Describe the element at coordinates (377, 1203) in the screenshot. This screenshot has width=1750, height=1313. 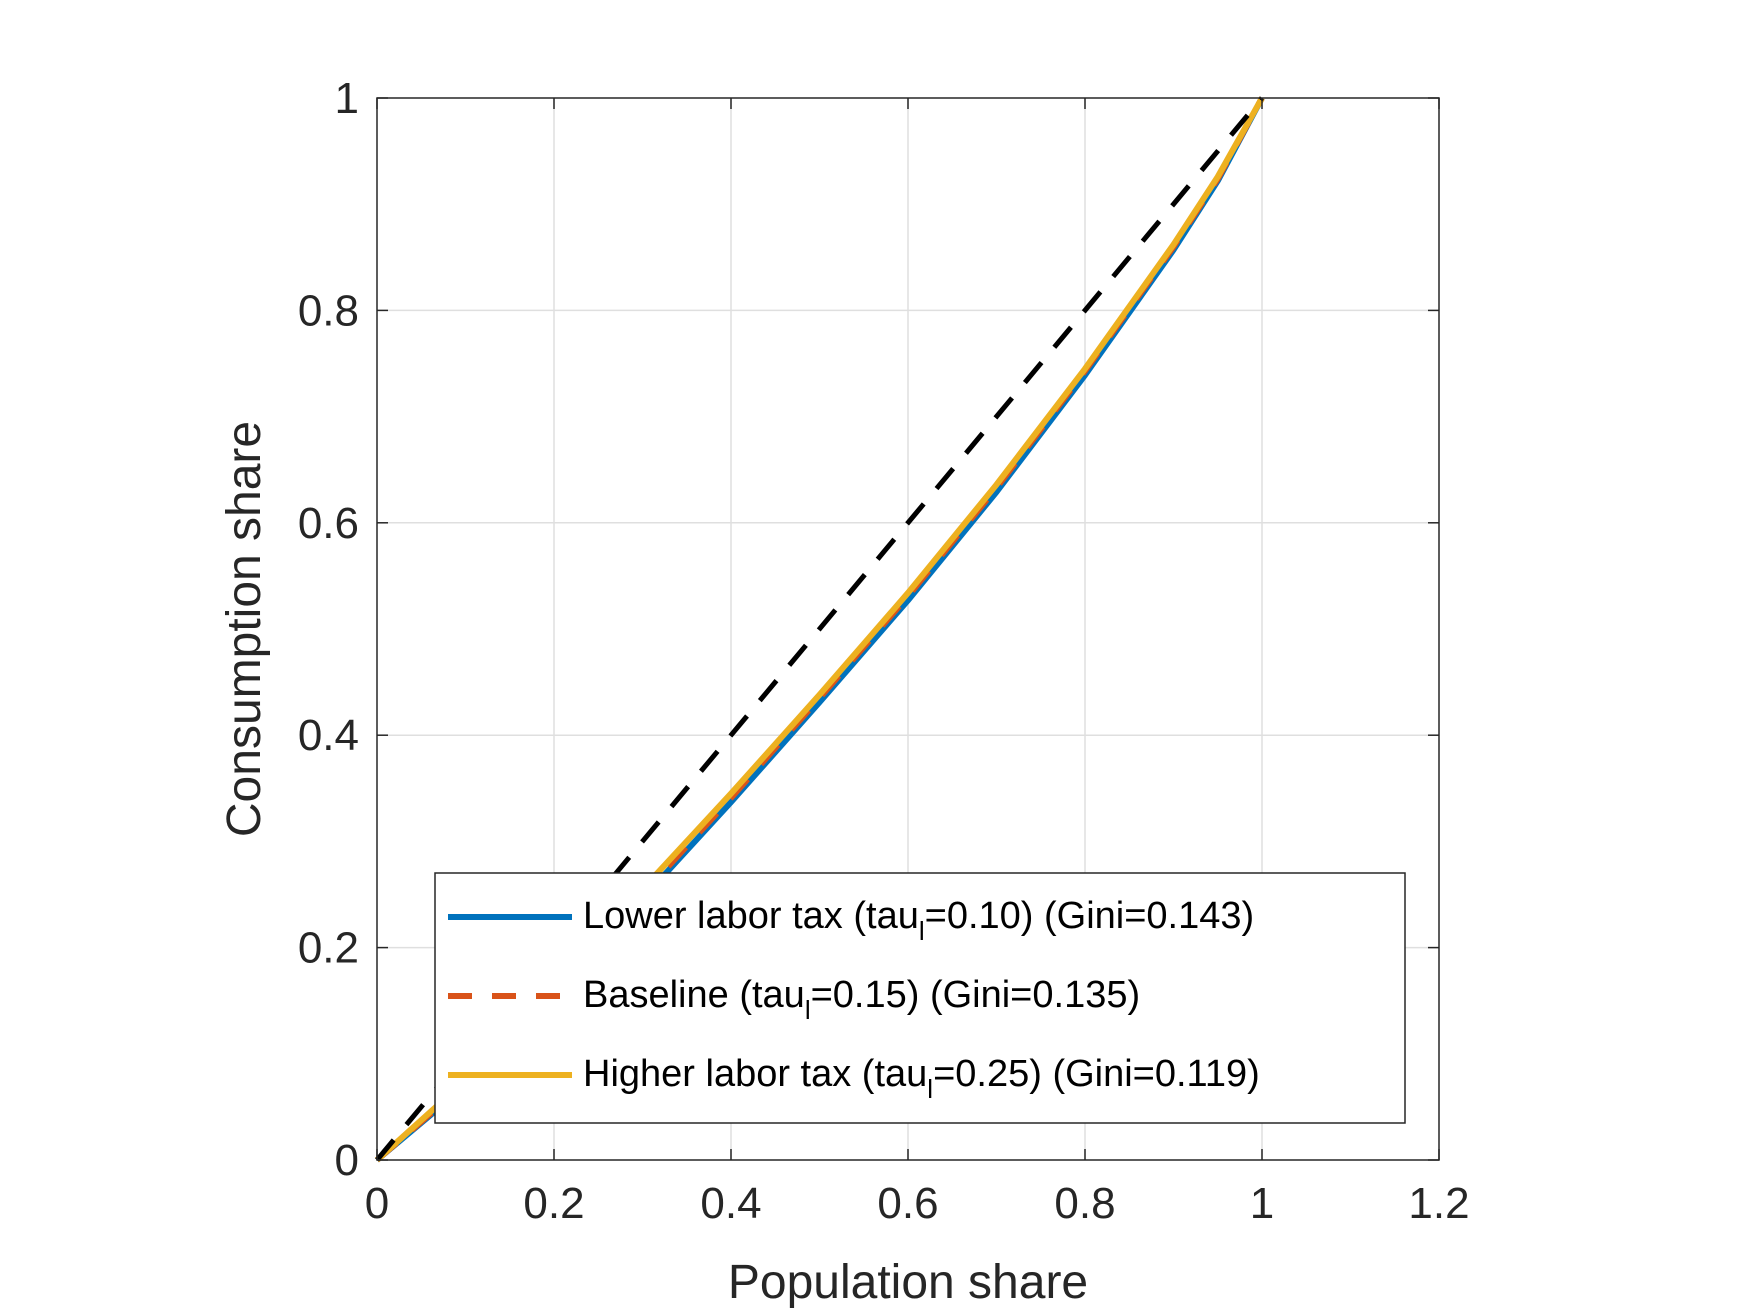
I see `x-tick-label: 0` at that location.